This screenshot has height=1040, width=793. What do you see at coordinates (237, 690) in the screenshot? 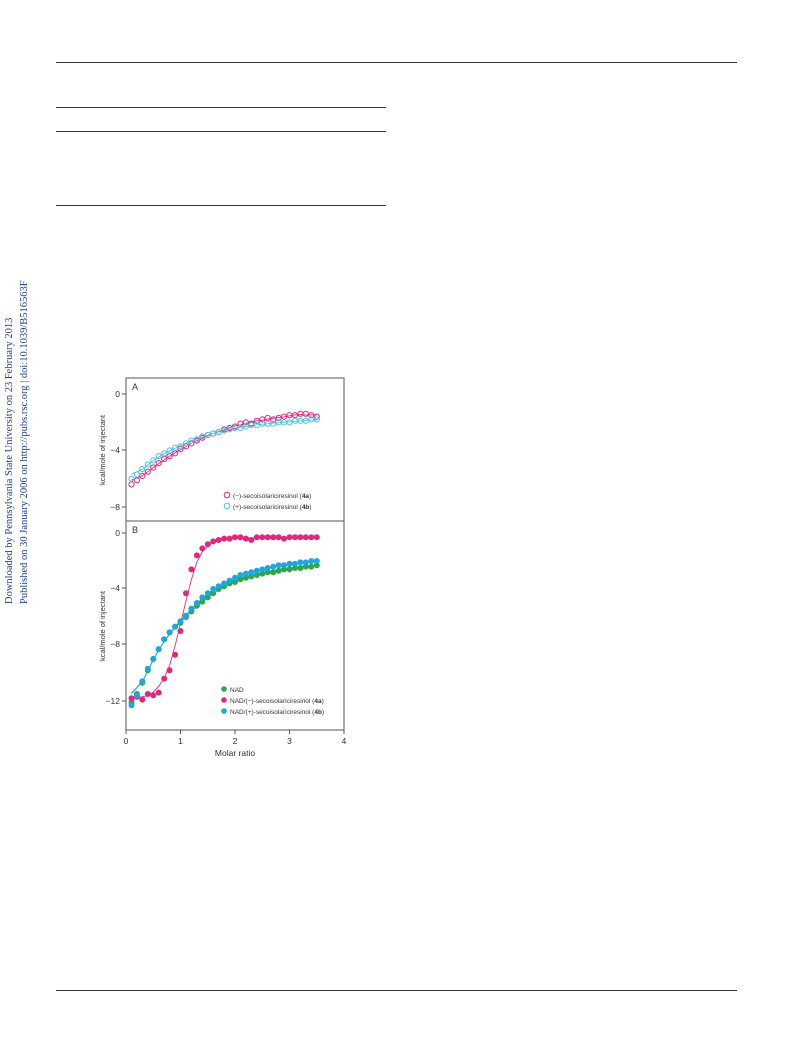
I see `legend-label-nad: NAD` at bounding box center [237, 690].